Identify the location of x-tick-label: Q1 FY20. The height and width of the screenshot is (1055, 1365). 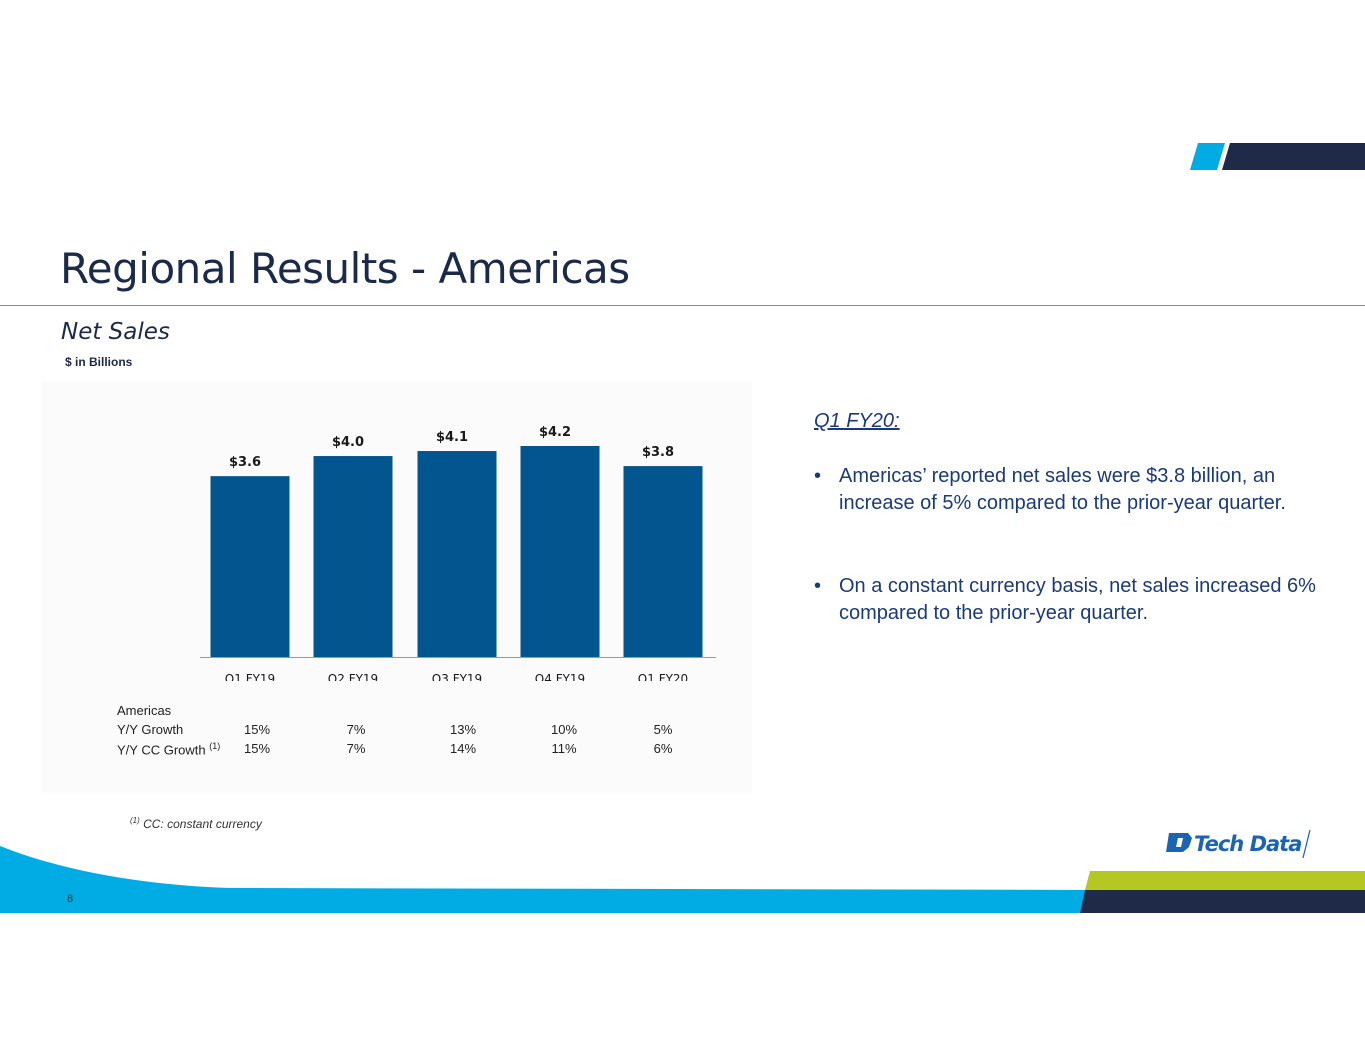
(663, 676).